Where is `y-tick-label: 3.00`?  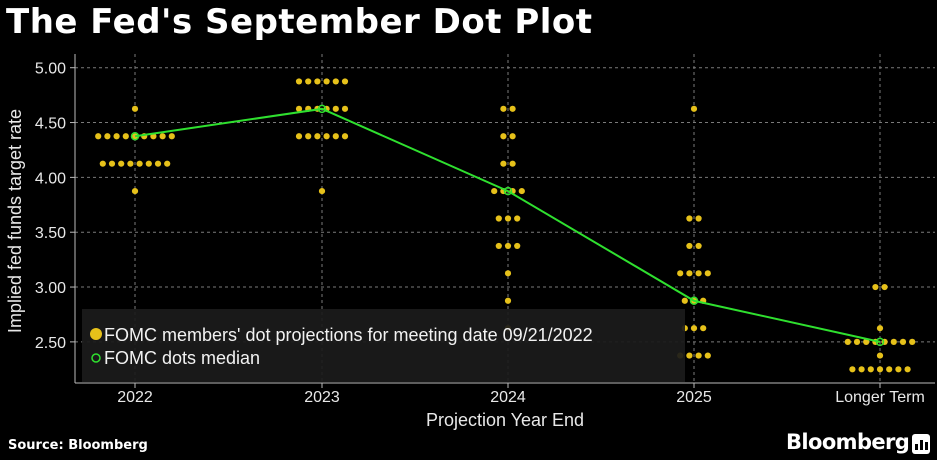
y-tick-label: 3.00 is located at coordinates (50, 288).